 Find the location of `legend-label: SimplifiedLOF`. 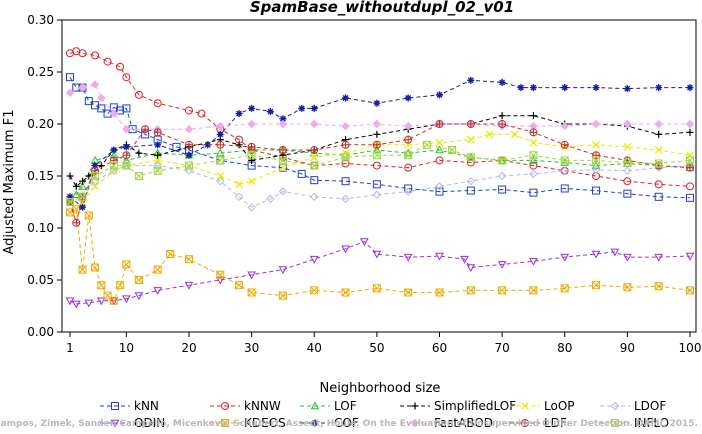

legend-label: SimplifiedLOF is located at coordinates (475, 406).